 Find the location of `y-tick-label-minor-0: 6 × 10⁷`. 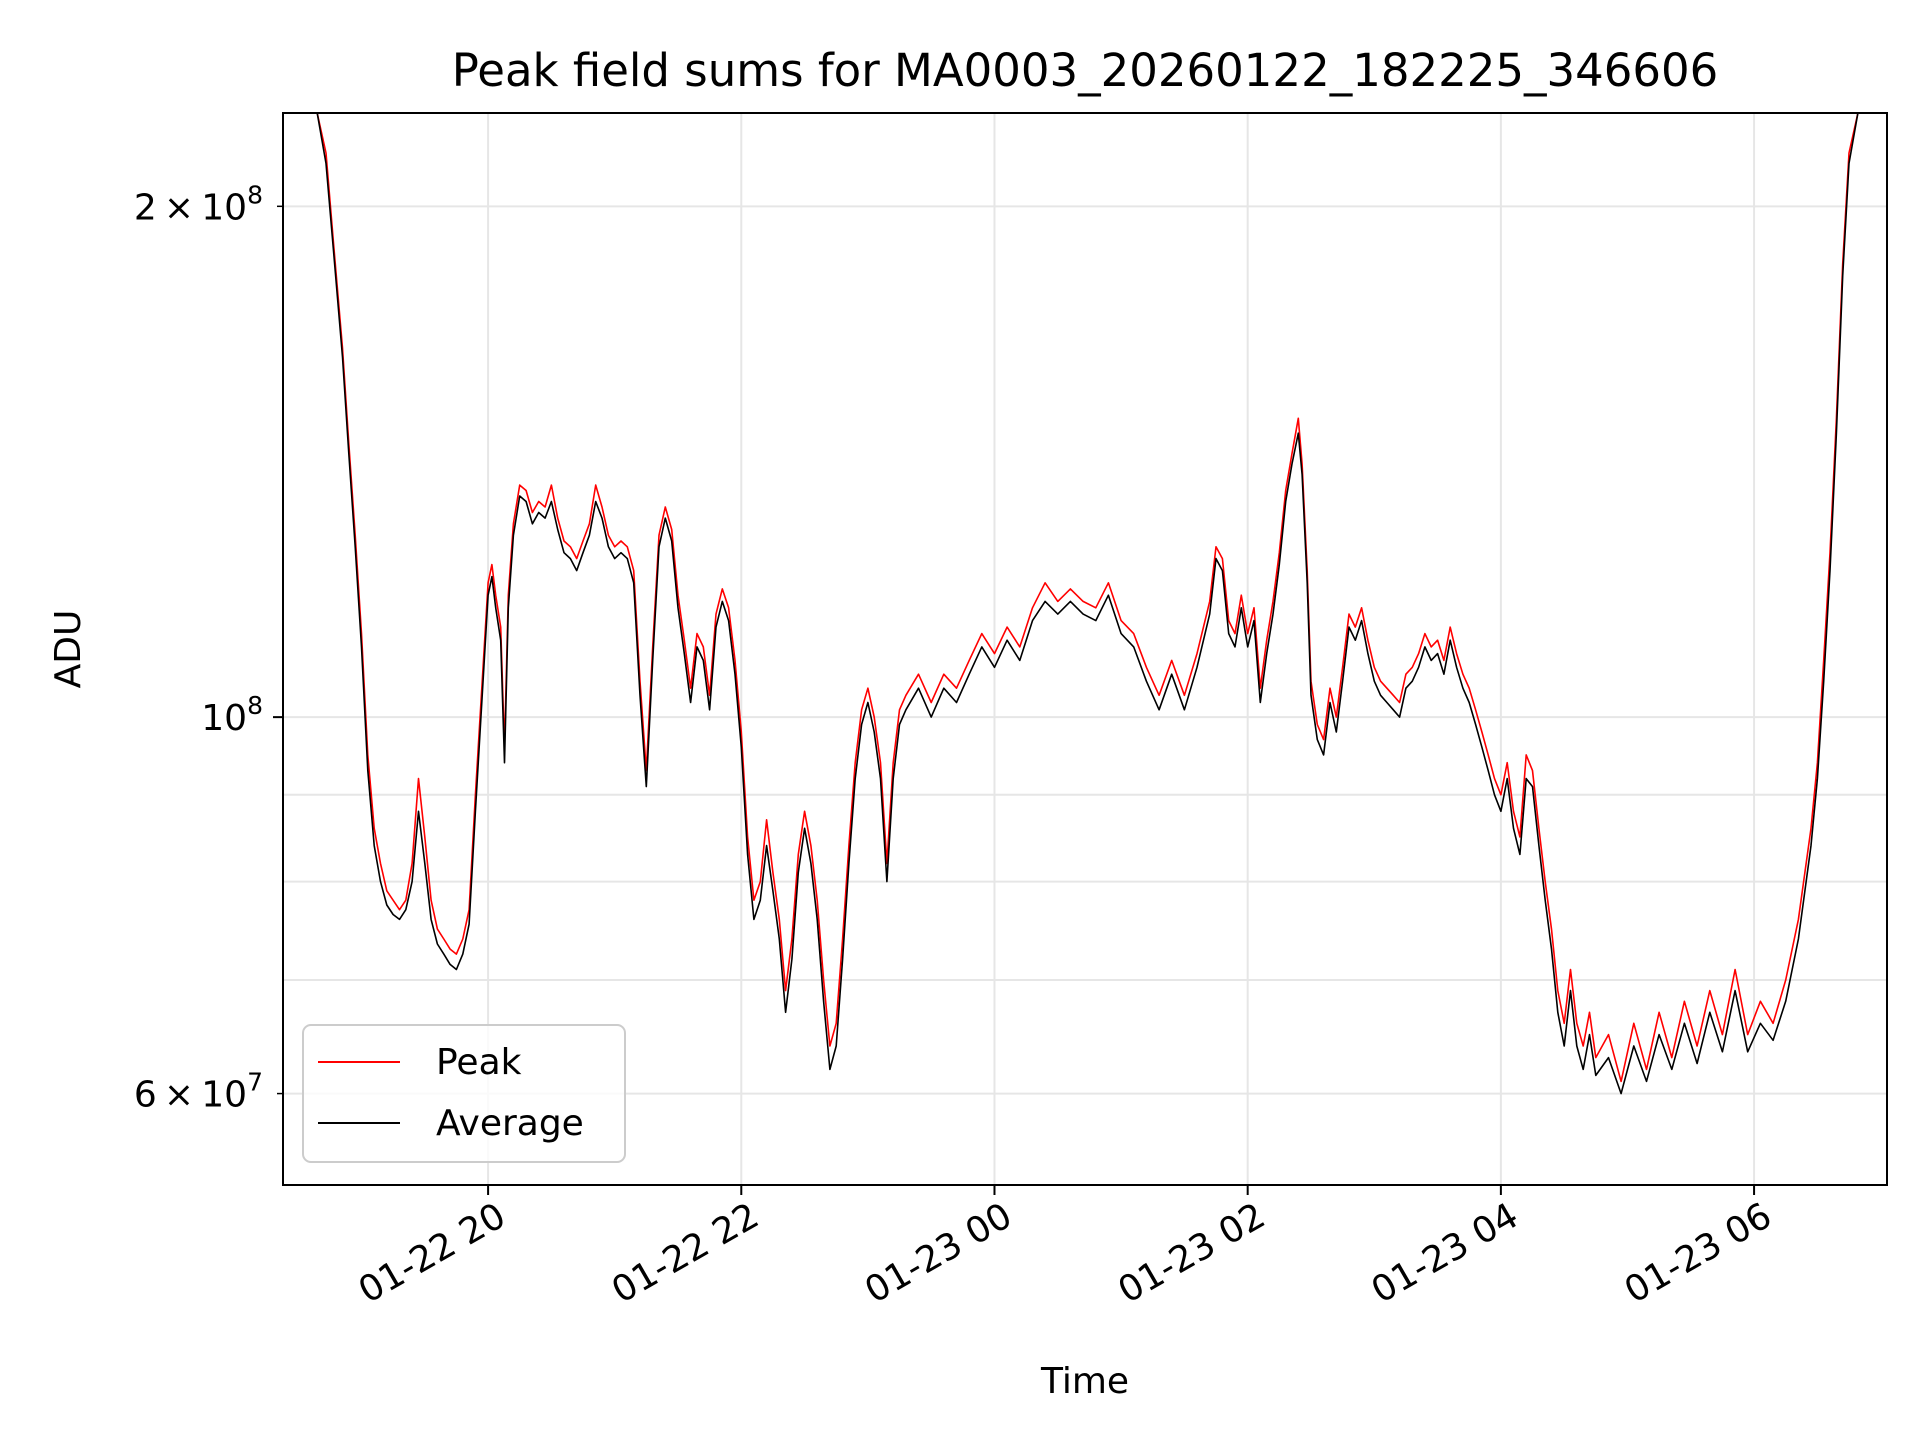

y-tick-label-minor-0: 6 × 10⁷ is located at coordinates (198, 1092).